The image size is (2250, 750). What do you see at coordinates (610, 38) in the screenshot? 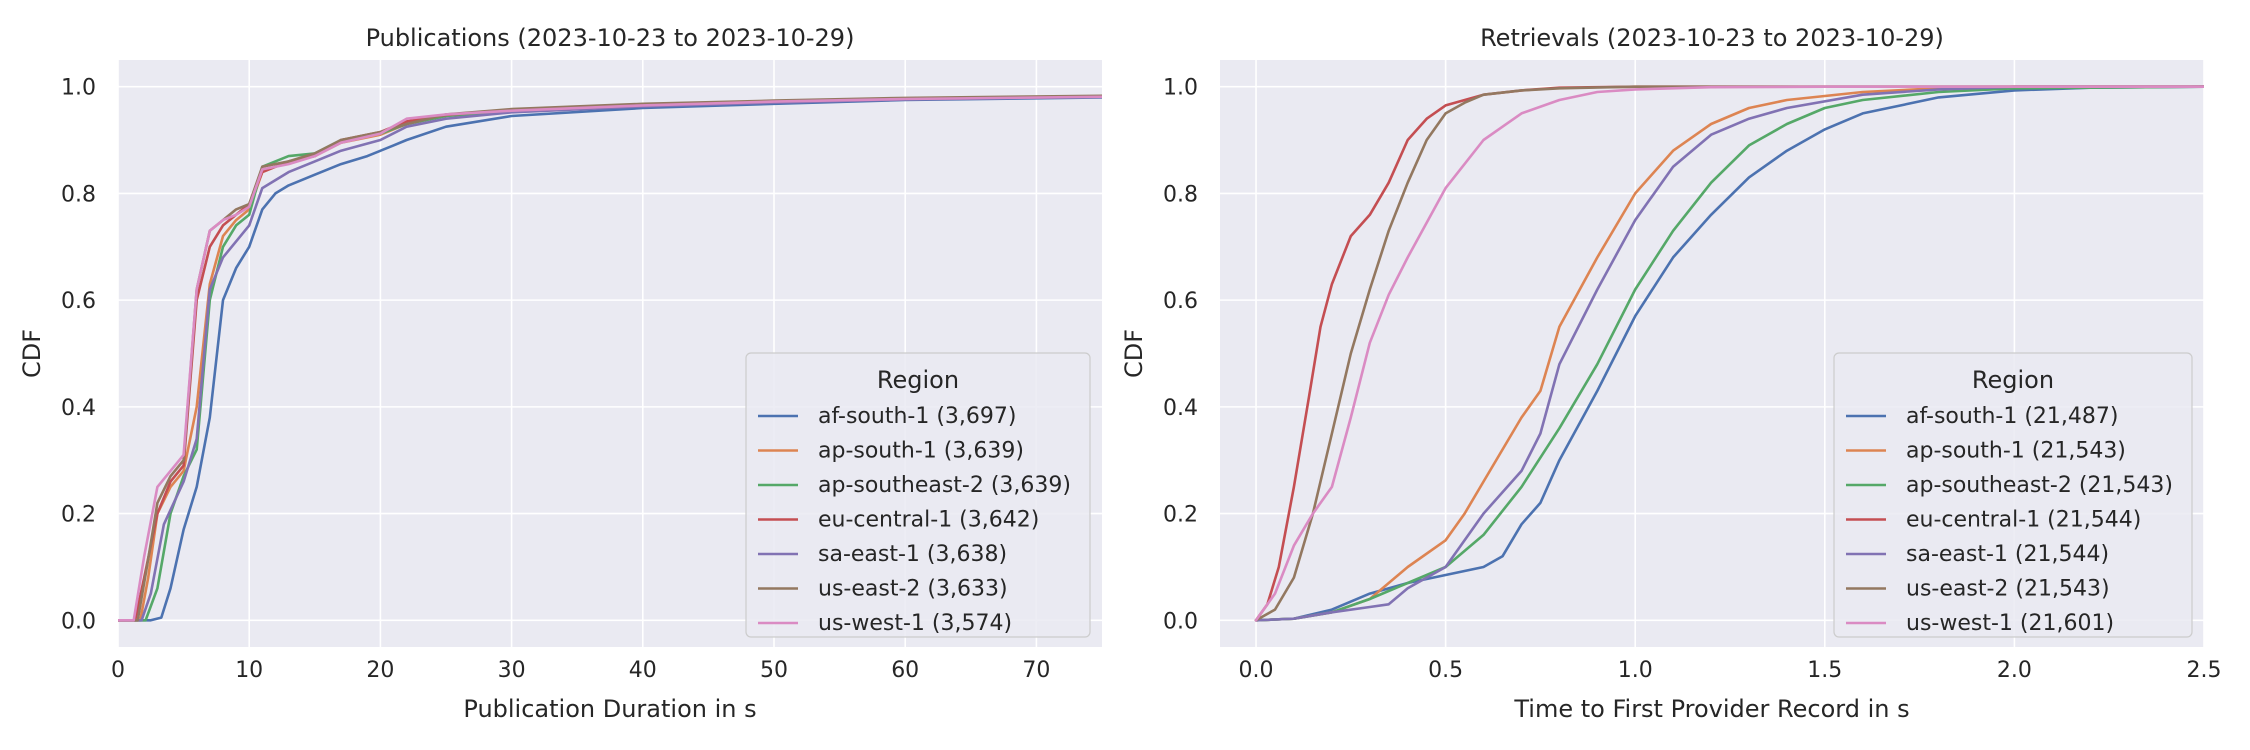
I see `chart-title: Publications (2023-10-23 to 2023-10-29)` at bounding box center [610, 38].